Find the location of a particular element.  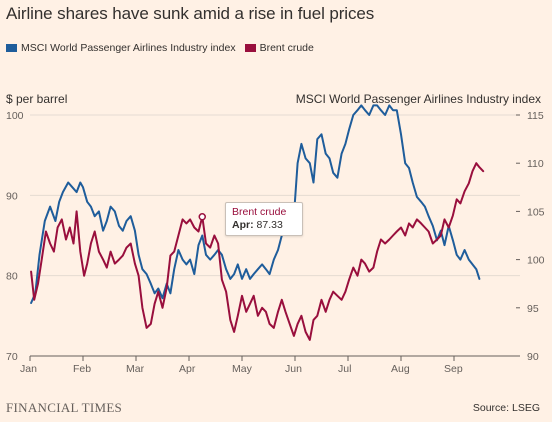

tooltip-value-row: Apr: 87.33 is located at coordinates (265, 225).